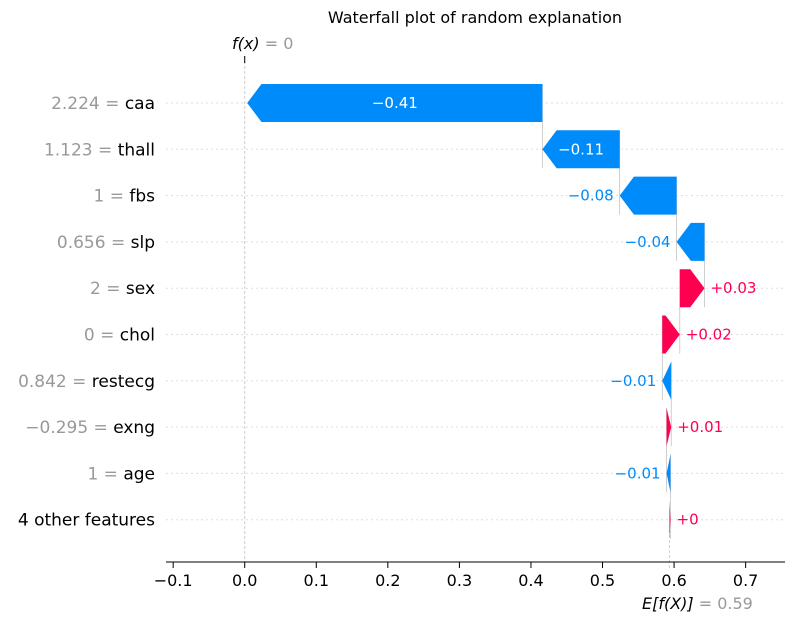 The height and width of the screenshot is (622, 795). Describe the element at coordinates (244, 580) in the screenshot. I see `x-tick-label: 0.0` at that location.